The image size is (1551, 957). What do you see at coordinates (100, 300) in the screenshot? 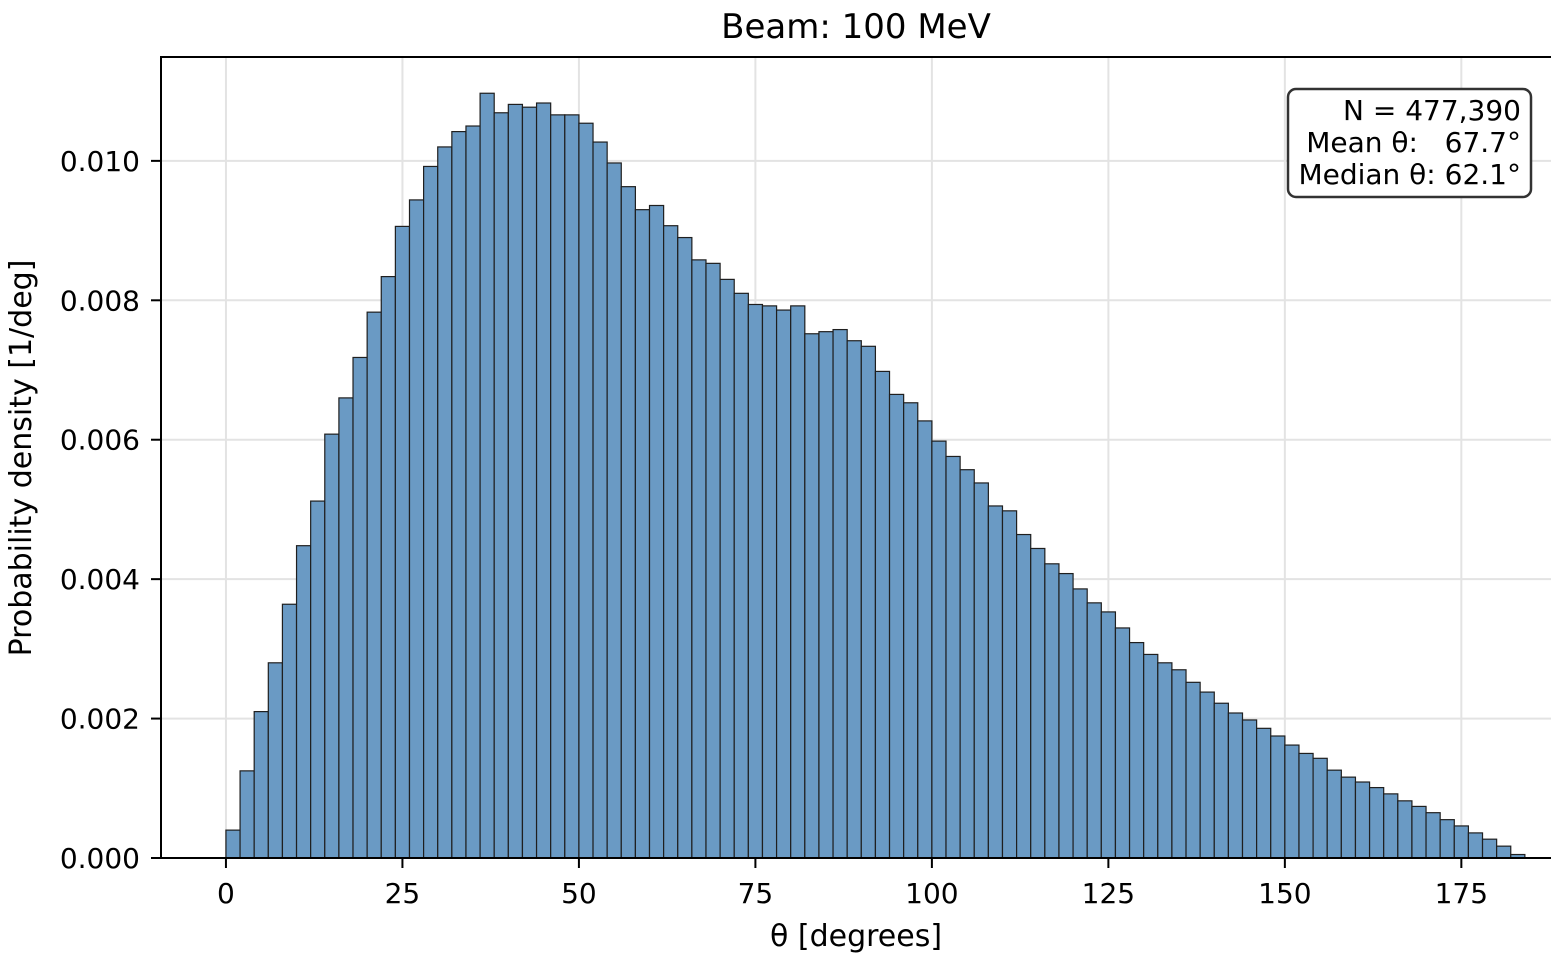
I see `y-tick-label: 0.008` at bounding box center [100, 300].